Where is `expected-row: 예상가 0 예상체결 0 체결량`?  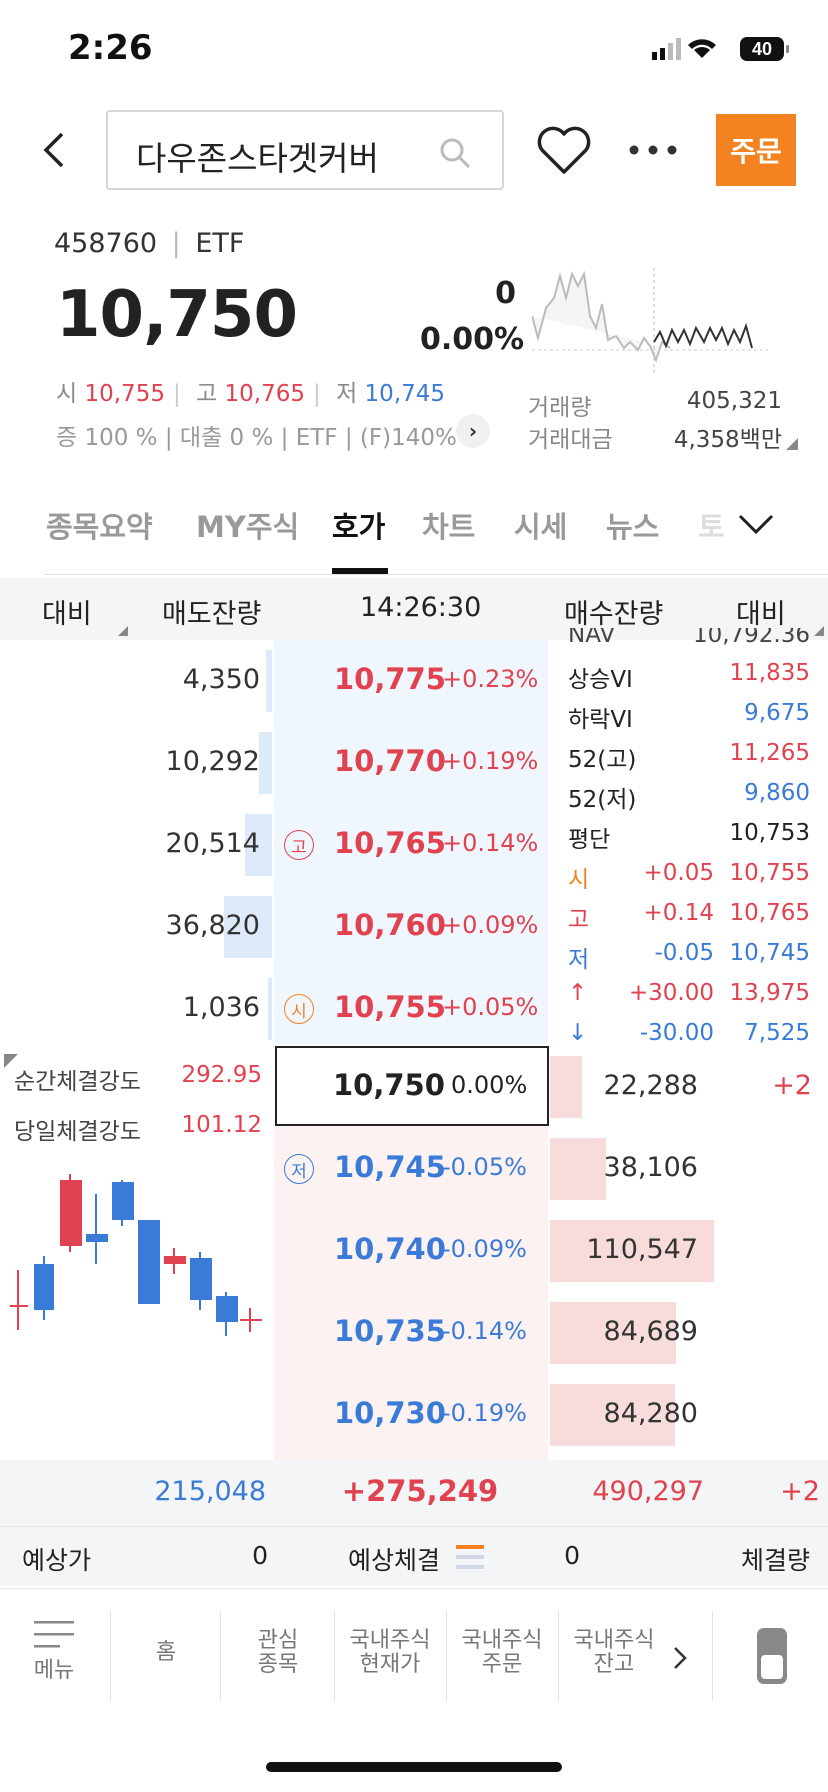
expected-row: 예상가 0 예상체결 0 체결량 is located at coordinates (414, 1556).